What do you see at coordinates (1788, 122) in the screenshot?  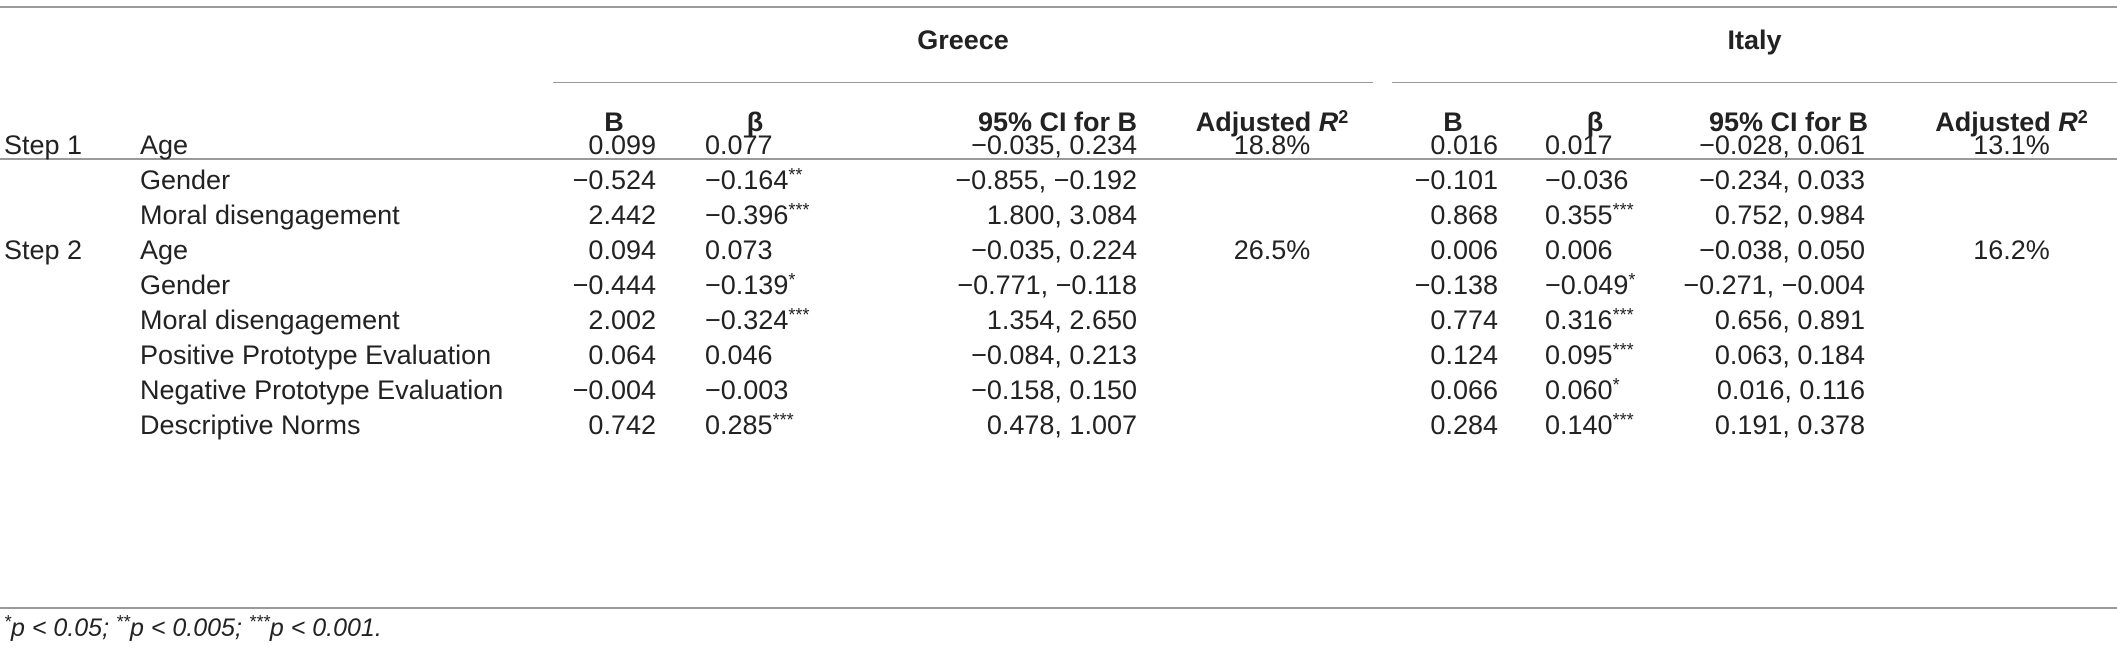 I see `col-header-italy-ci: 95% CI for B` at bounding box center [1788, 122].